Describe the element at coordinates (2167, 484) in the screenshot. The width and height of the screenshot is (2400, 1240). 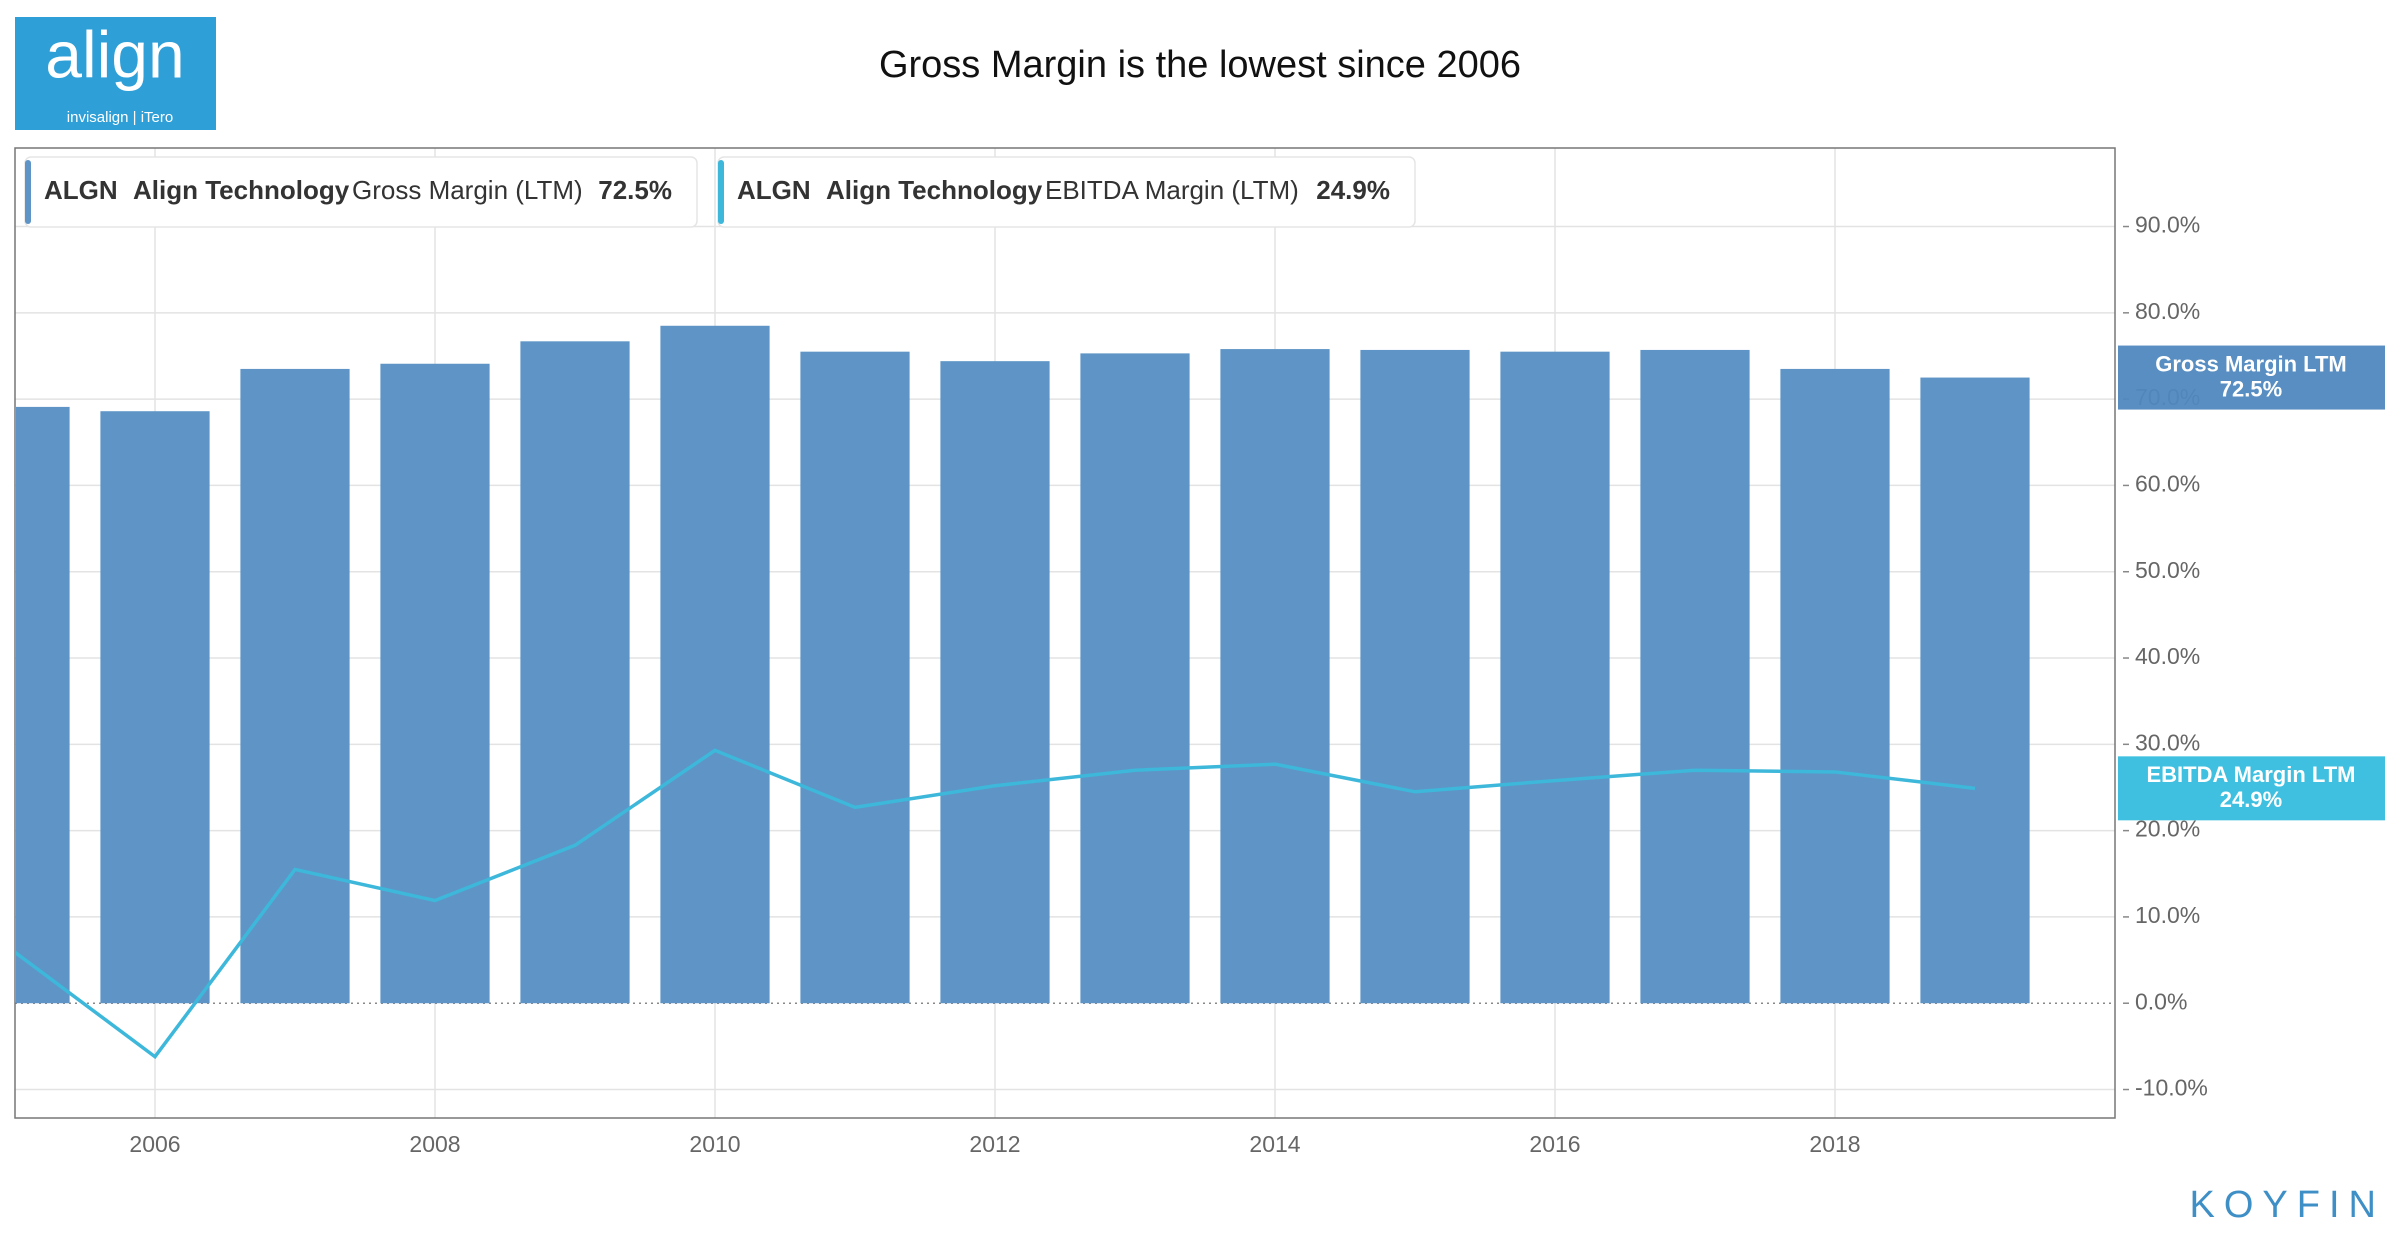
I see `y-tick-label: 60.0%` at that location.